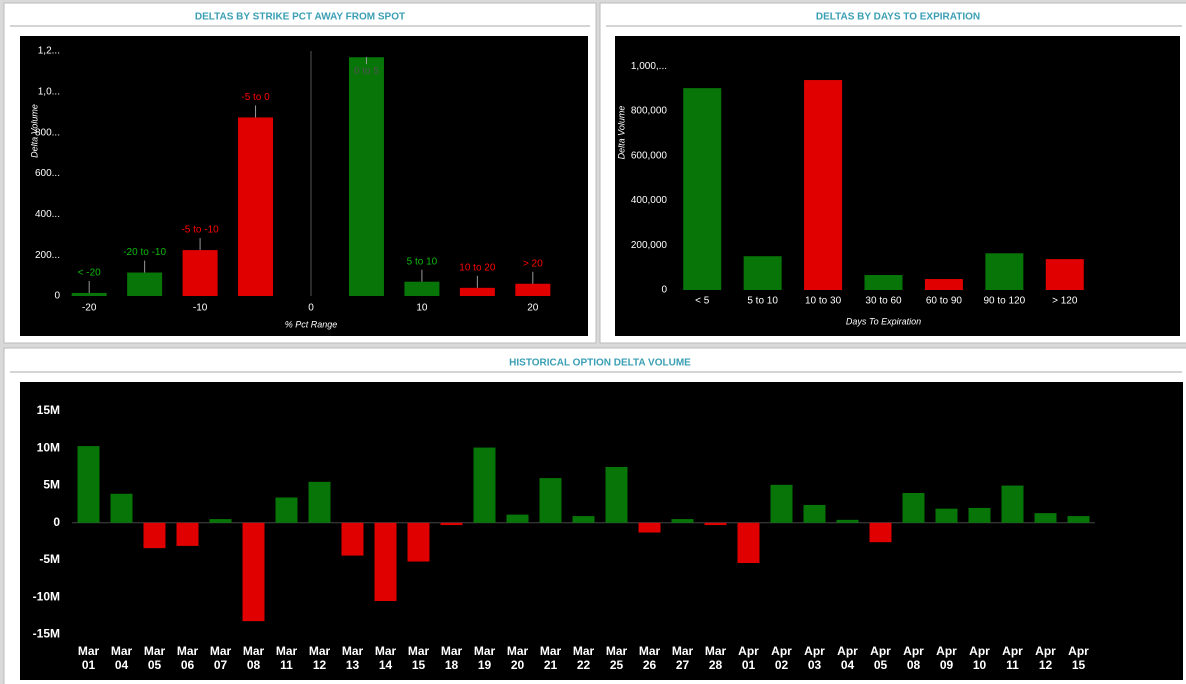 This screenshot has width=1186, height=684. I want to click on x-tick-label: Mar 13, so click(352, 658).